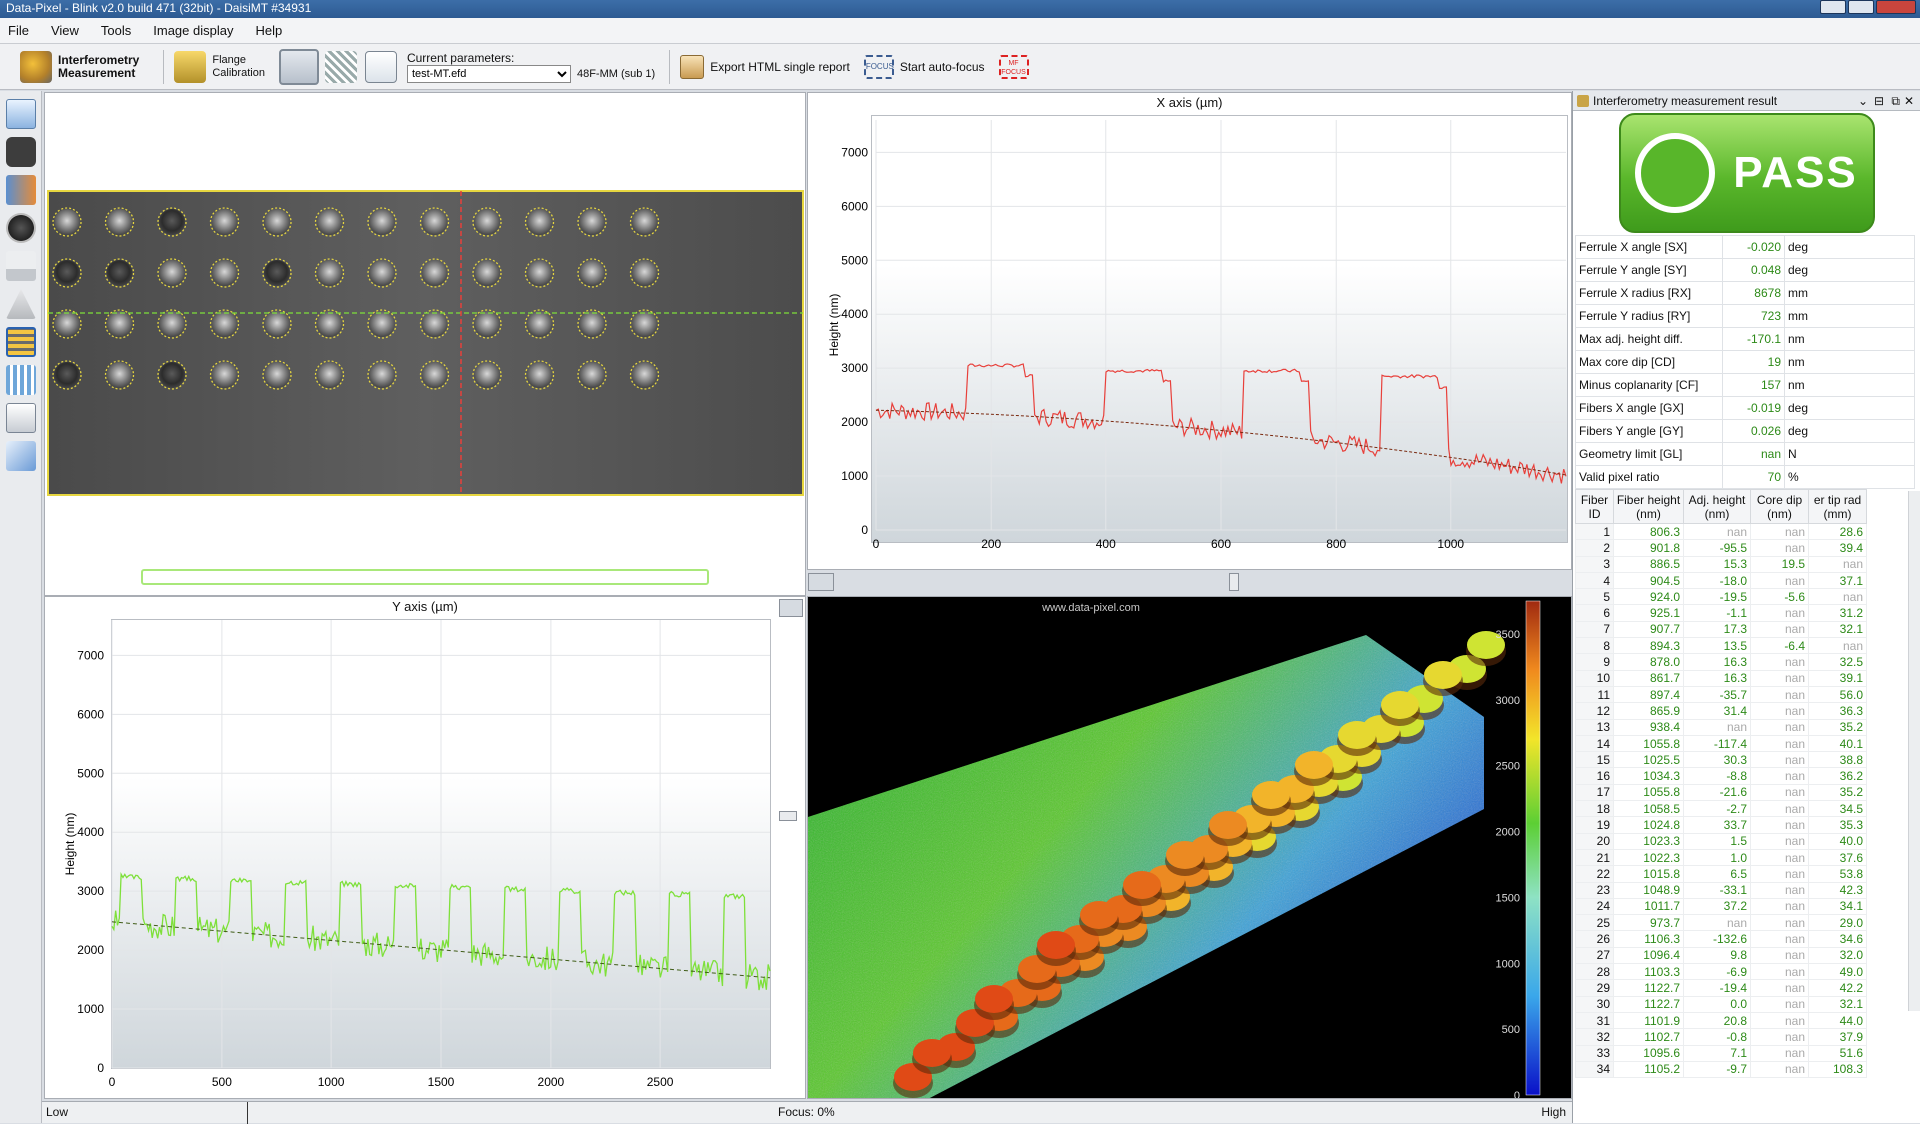  What do you see at coordinates (1721, 857) in the screenshot?
I see `table-row: 21 1022.3 1.0 nan 37.6` at bounding box center [1721, 857].